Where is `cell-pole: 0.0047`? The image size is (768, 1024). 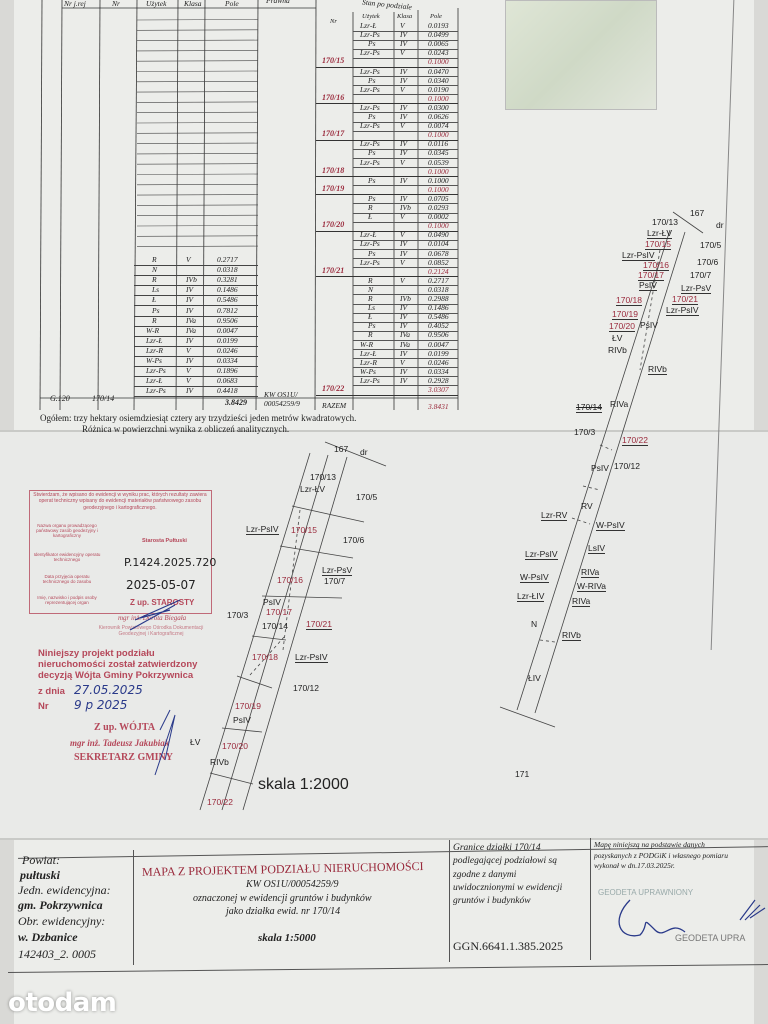 cell-pole: 0.0047 is located at coordinates (227, 330).